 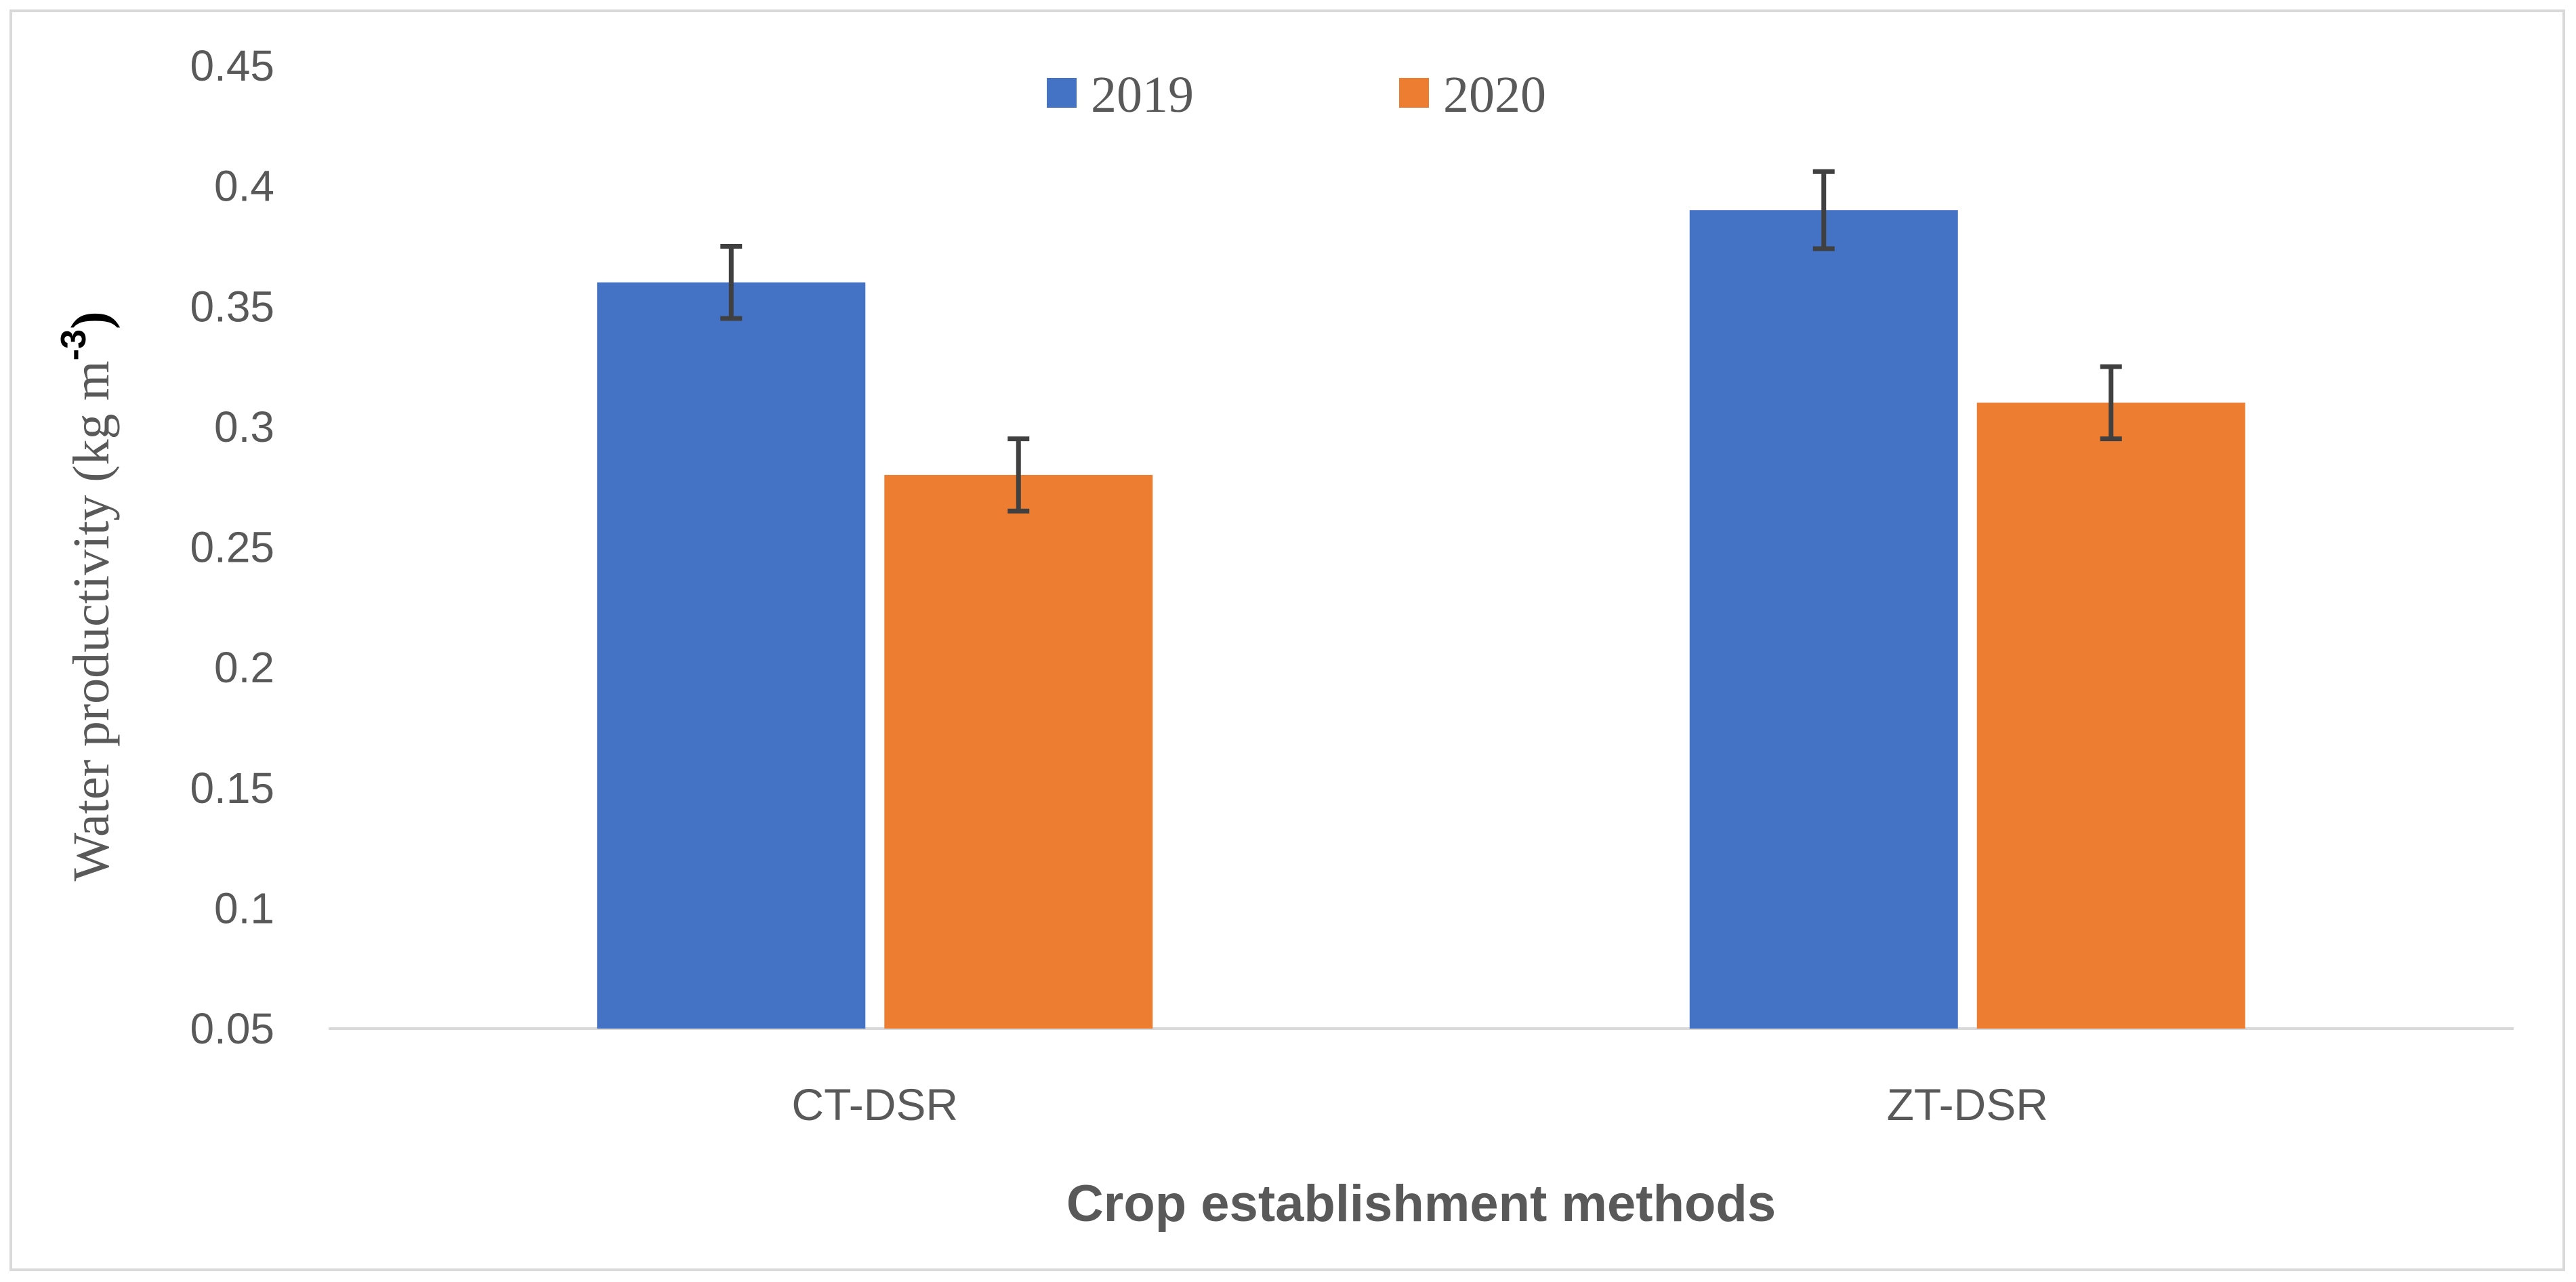 What do you see at coordinates (2110, 716) in the screenshot?
I see `bar-zt-dsr-2020` at bounding box center [2110, 716].